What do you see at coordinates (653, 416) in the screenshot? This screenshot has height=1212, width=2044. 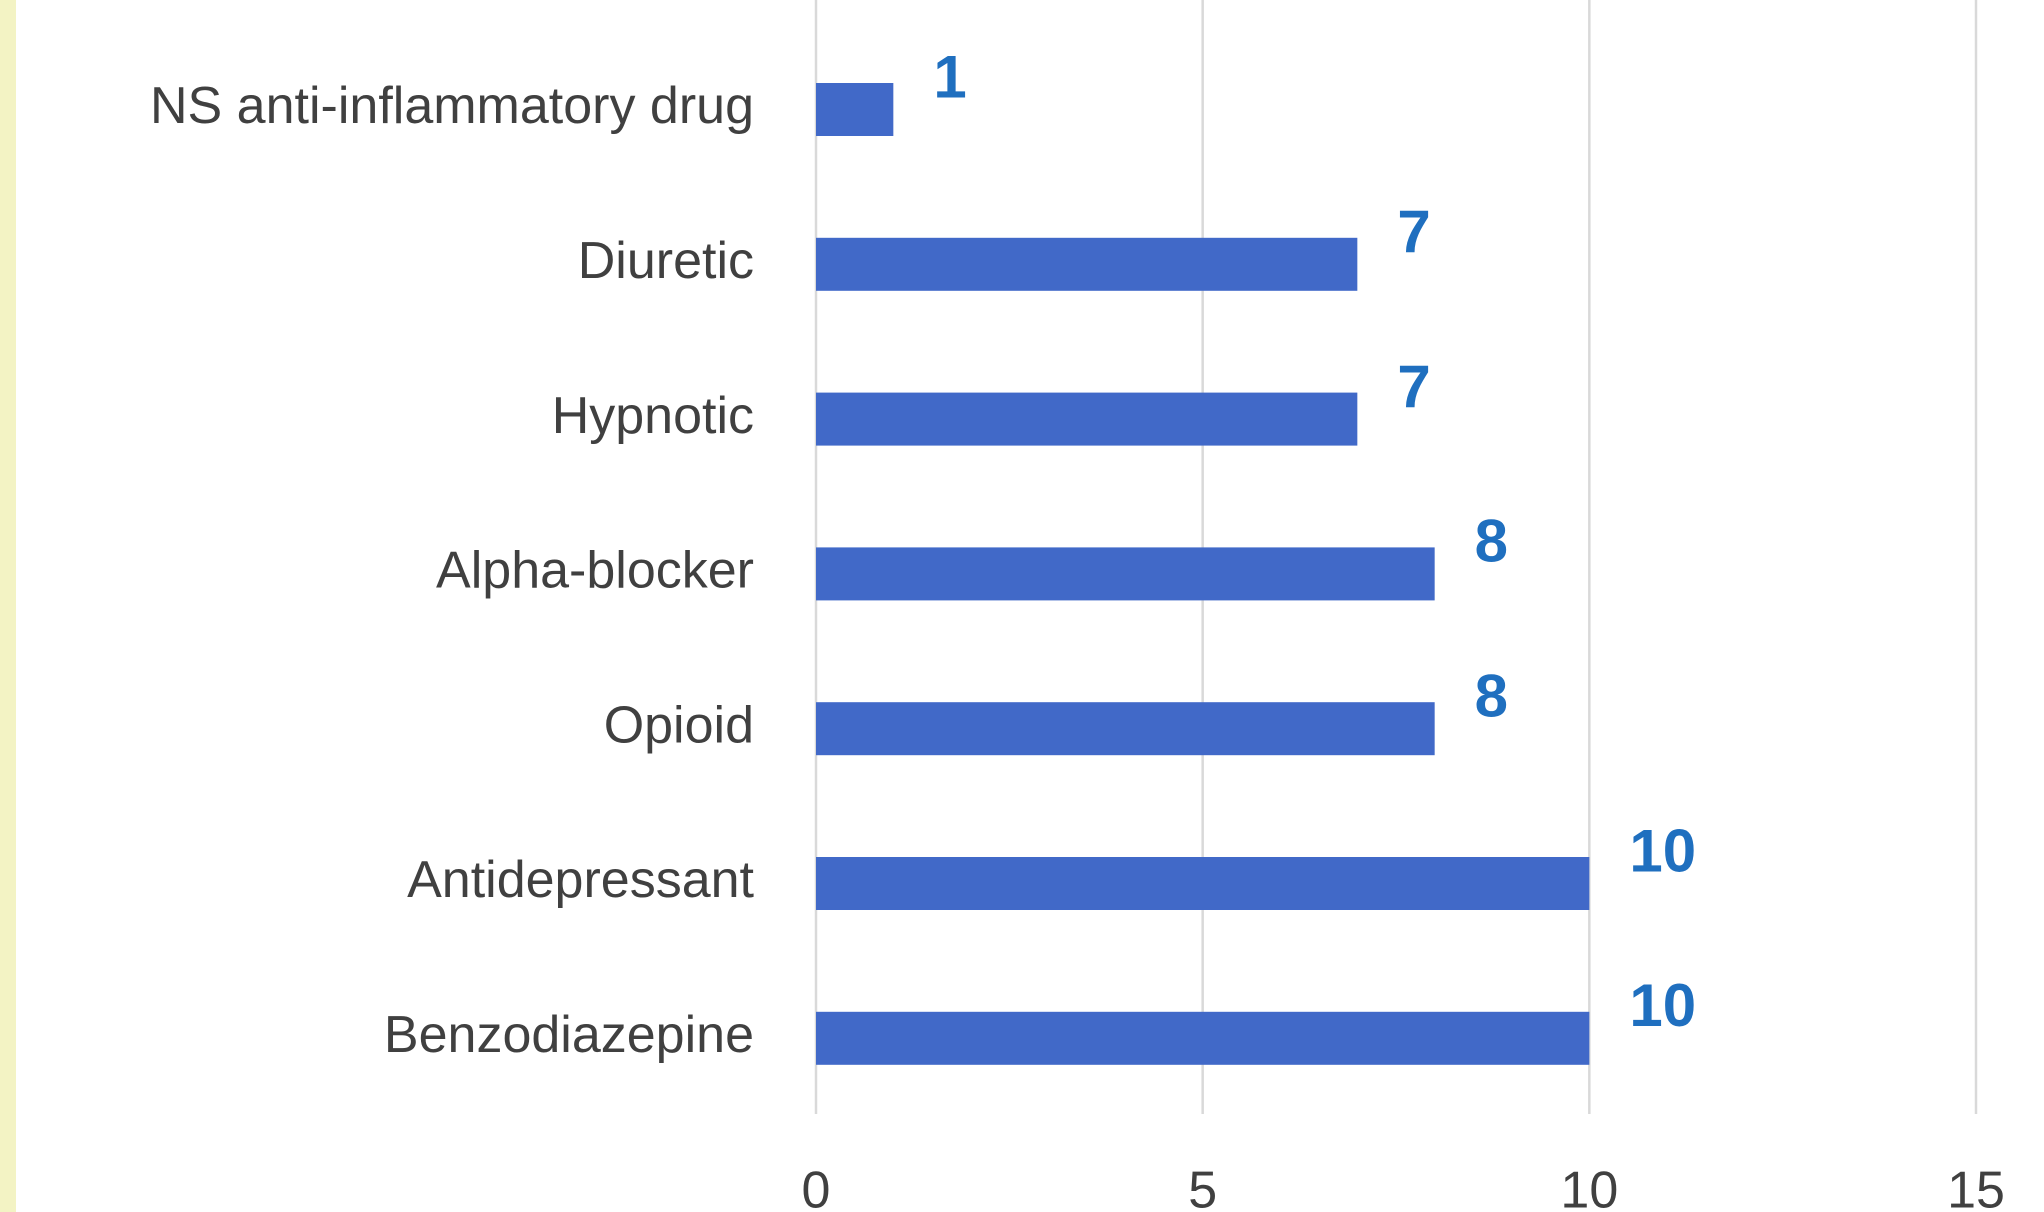 I see `y-tick-label: Hypnotic` at bounding box center [653, 416].